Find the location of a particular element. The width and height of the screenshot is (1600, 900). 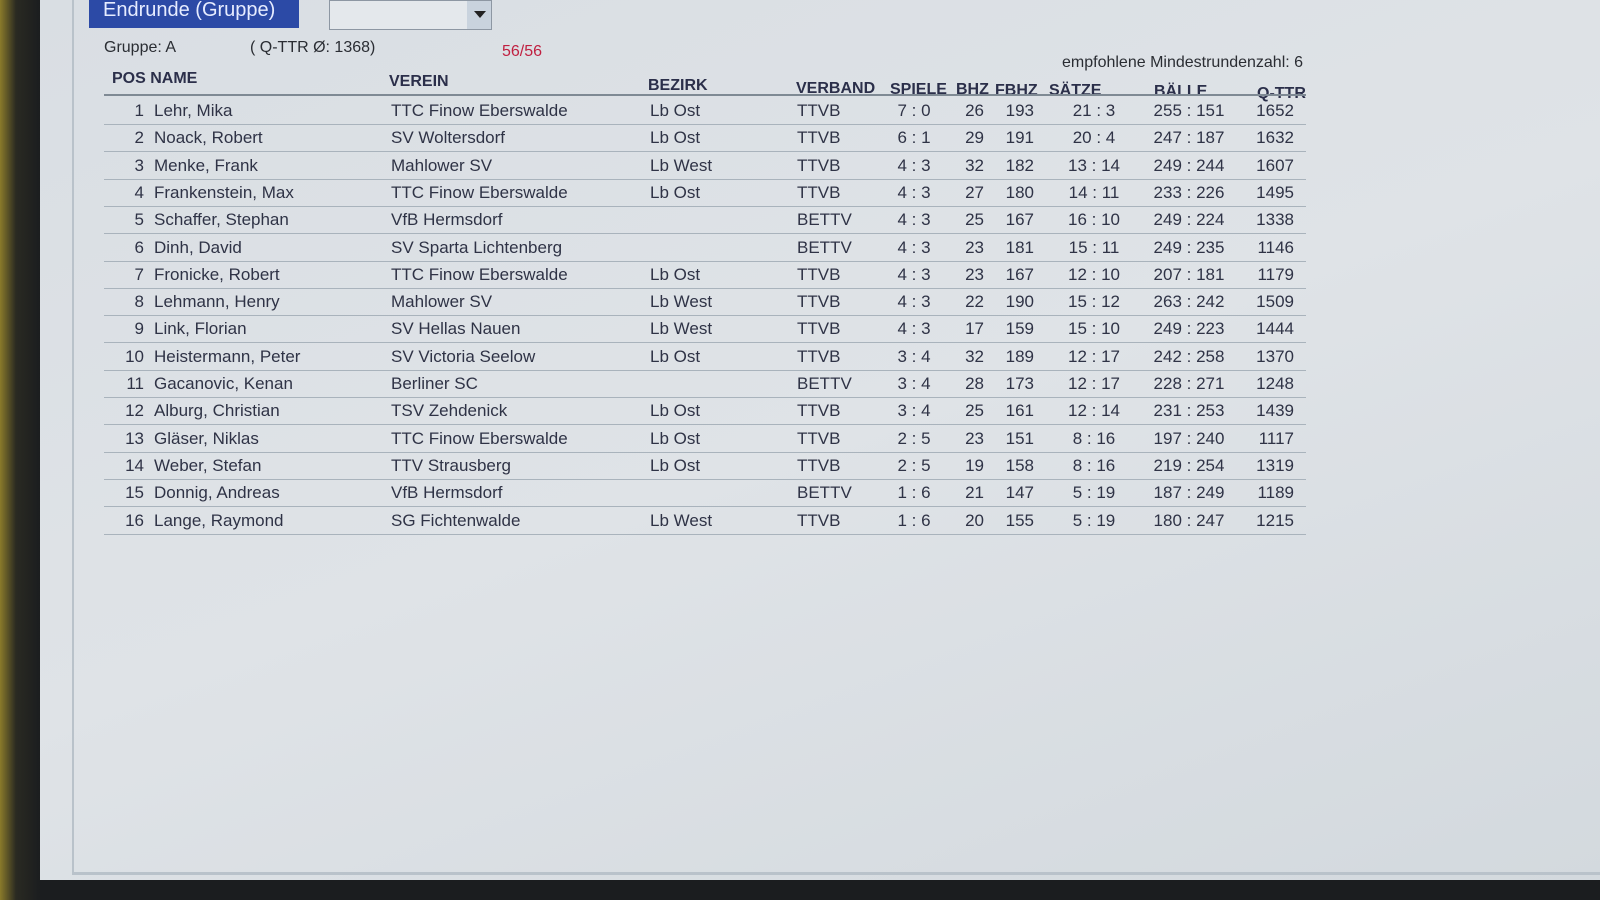

cell-pos: 7 is located at coordinates (139, 274).